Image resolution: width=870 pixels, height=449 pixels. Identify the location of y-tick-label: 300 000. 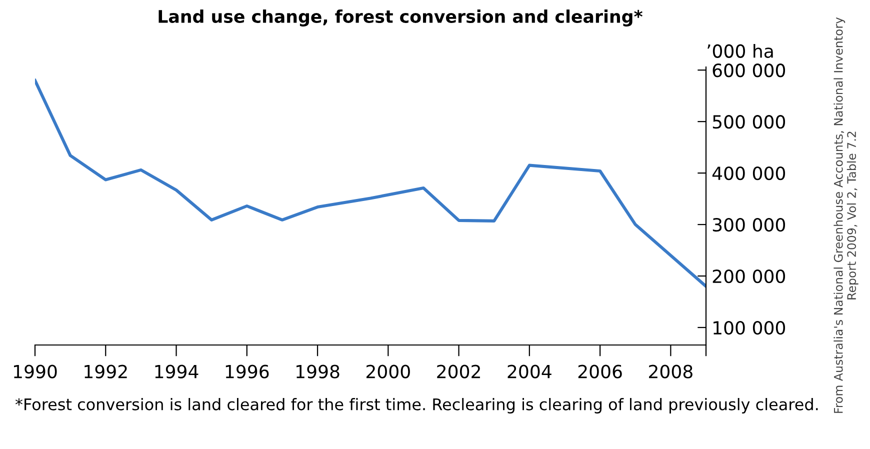
(749, 225).